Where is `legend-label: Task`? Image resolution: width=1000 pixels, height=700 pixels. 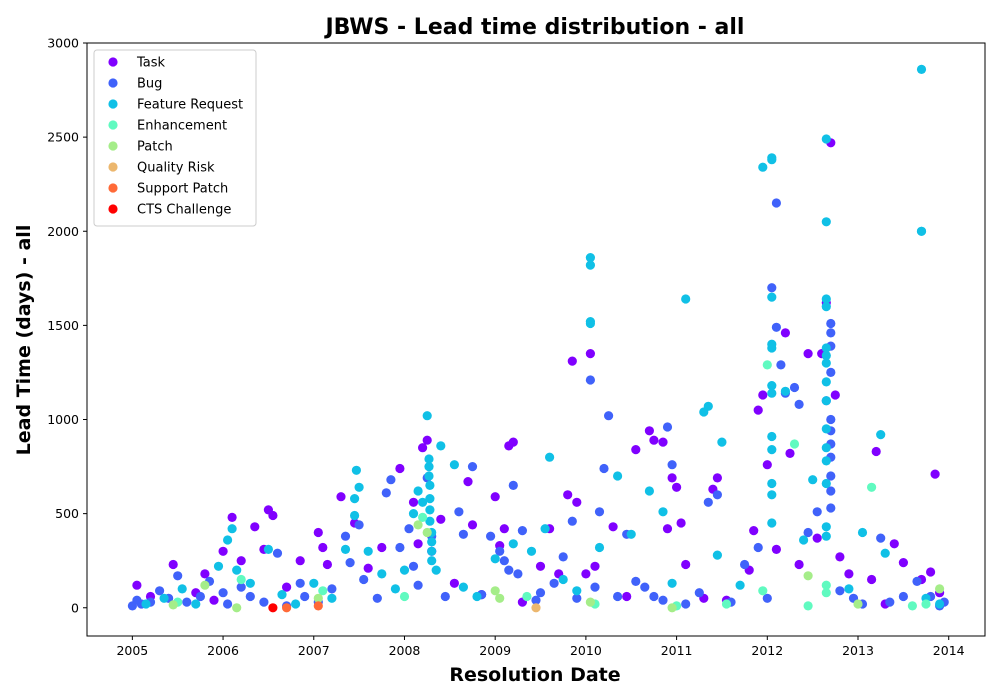
legend-label: Task is located at coordinates (151, 63).